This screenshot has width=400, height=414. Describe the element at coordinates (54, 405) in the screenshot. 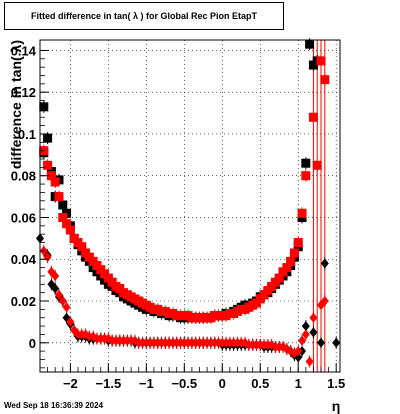

I see `timestamp: Wed Sep 18 16:36:39 2024` at that location.